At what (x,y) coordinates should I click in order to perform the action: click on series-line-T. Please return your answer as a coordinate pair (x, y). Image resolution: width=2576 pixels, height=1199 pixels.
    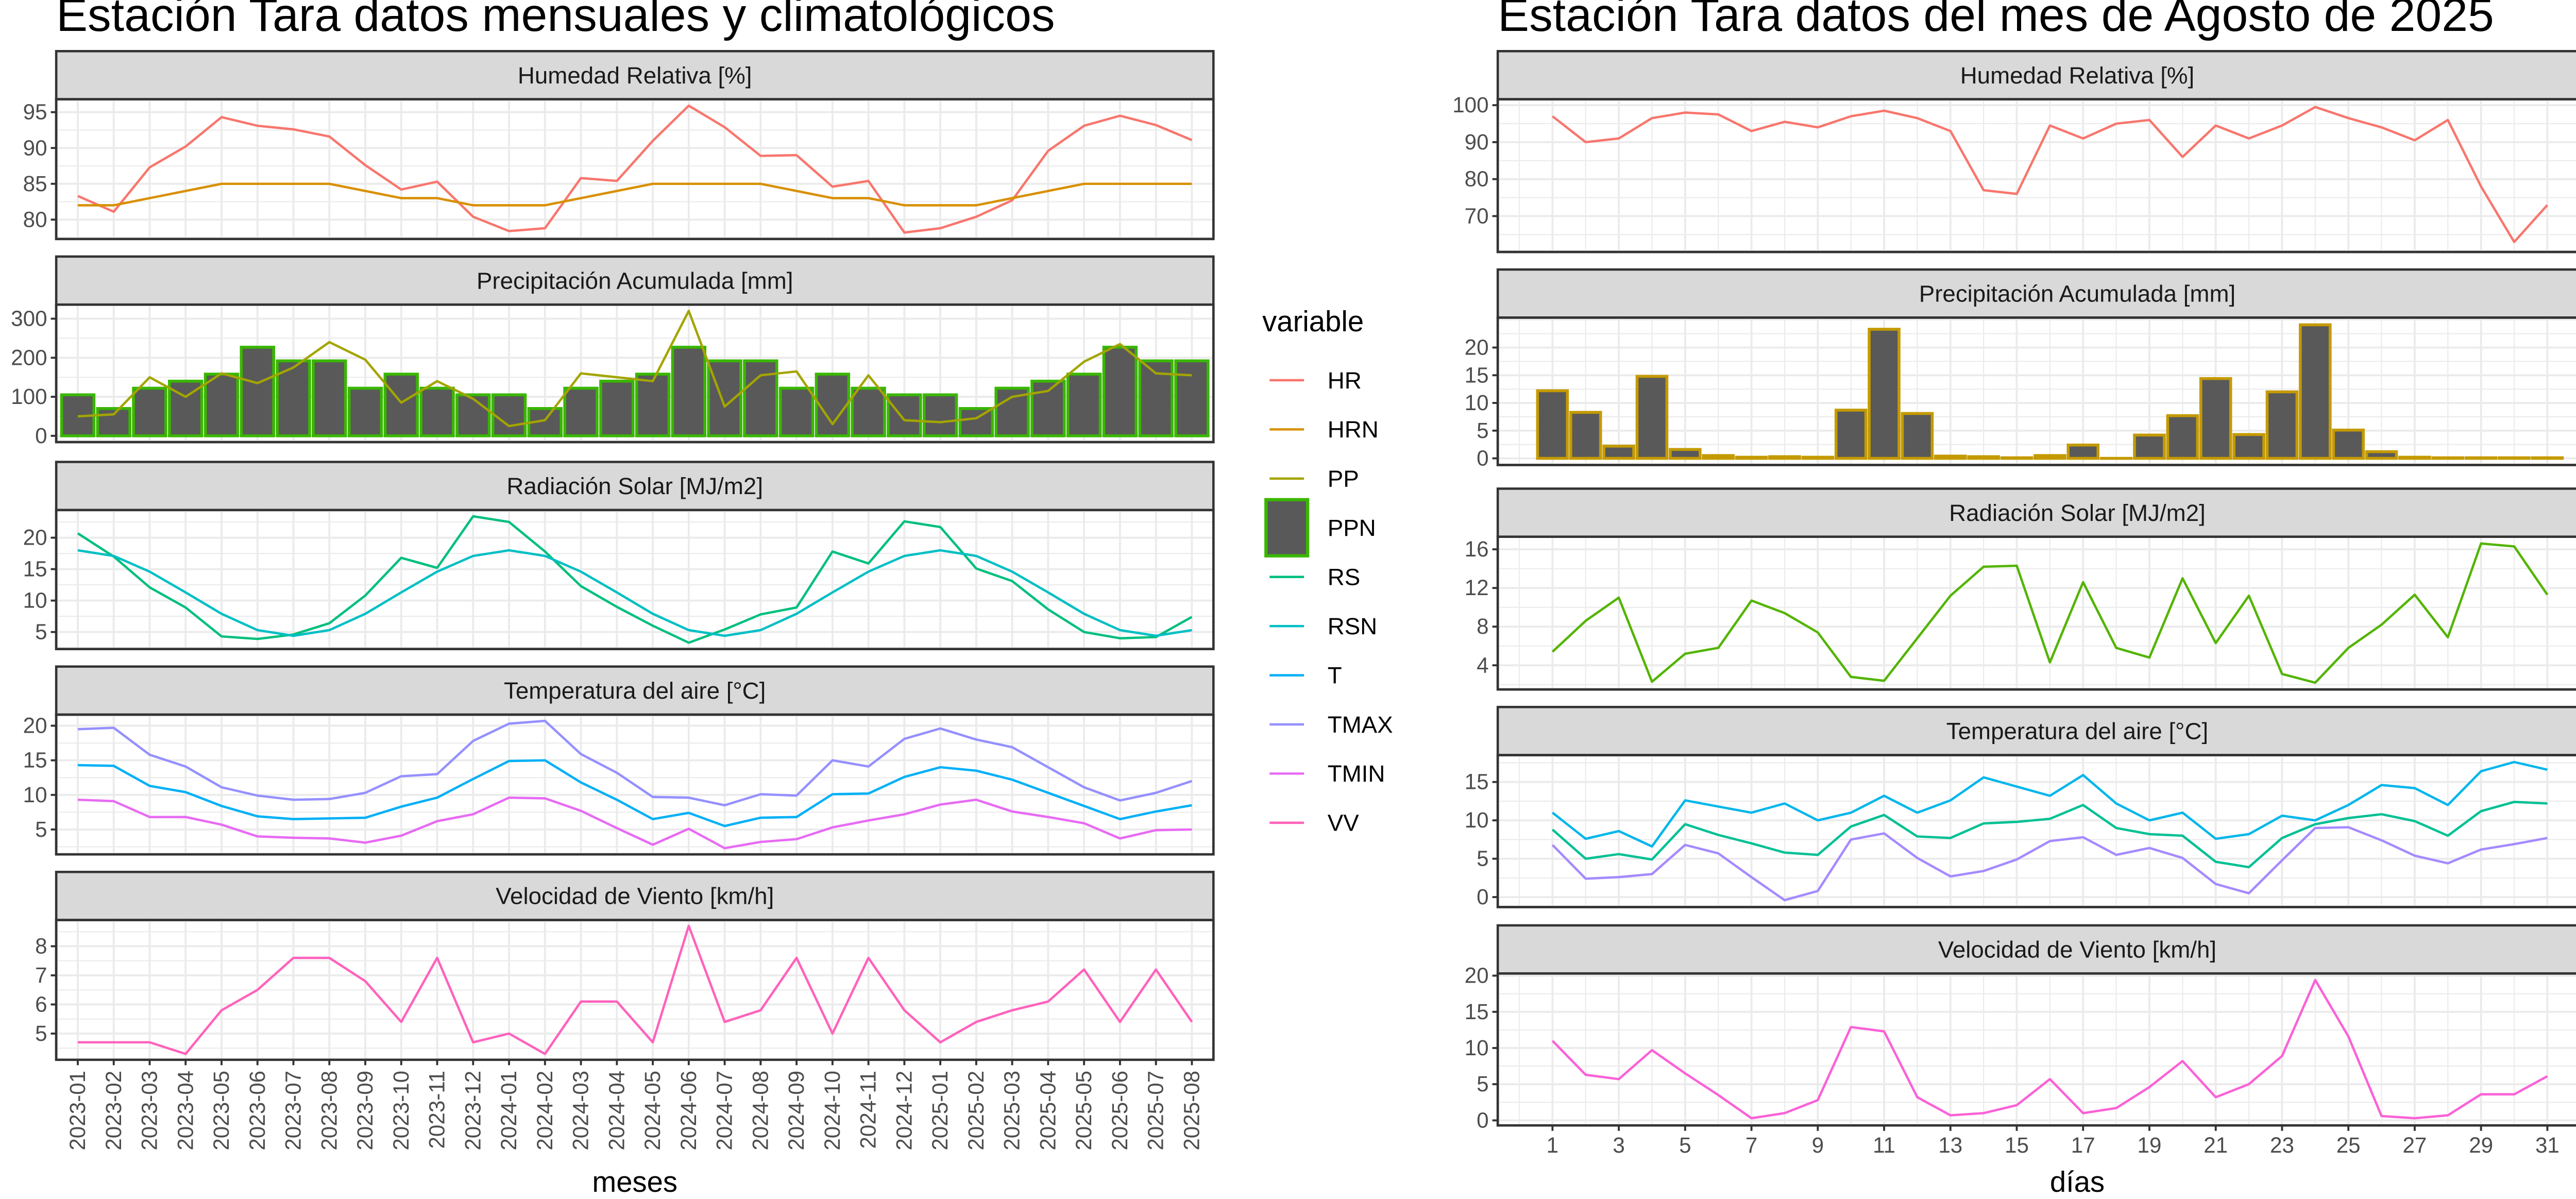
    Looking at the image, I should click on (634, 793).